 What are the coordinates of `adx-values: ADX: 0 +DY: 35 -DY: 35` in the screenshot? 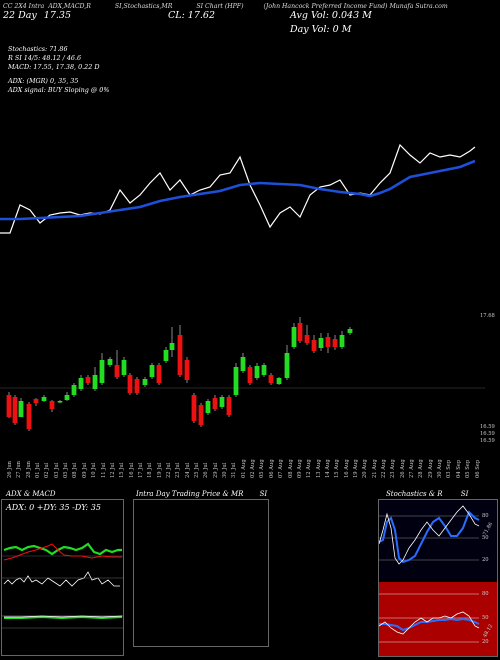 It's located at (53, 507).